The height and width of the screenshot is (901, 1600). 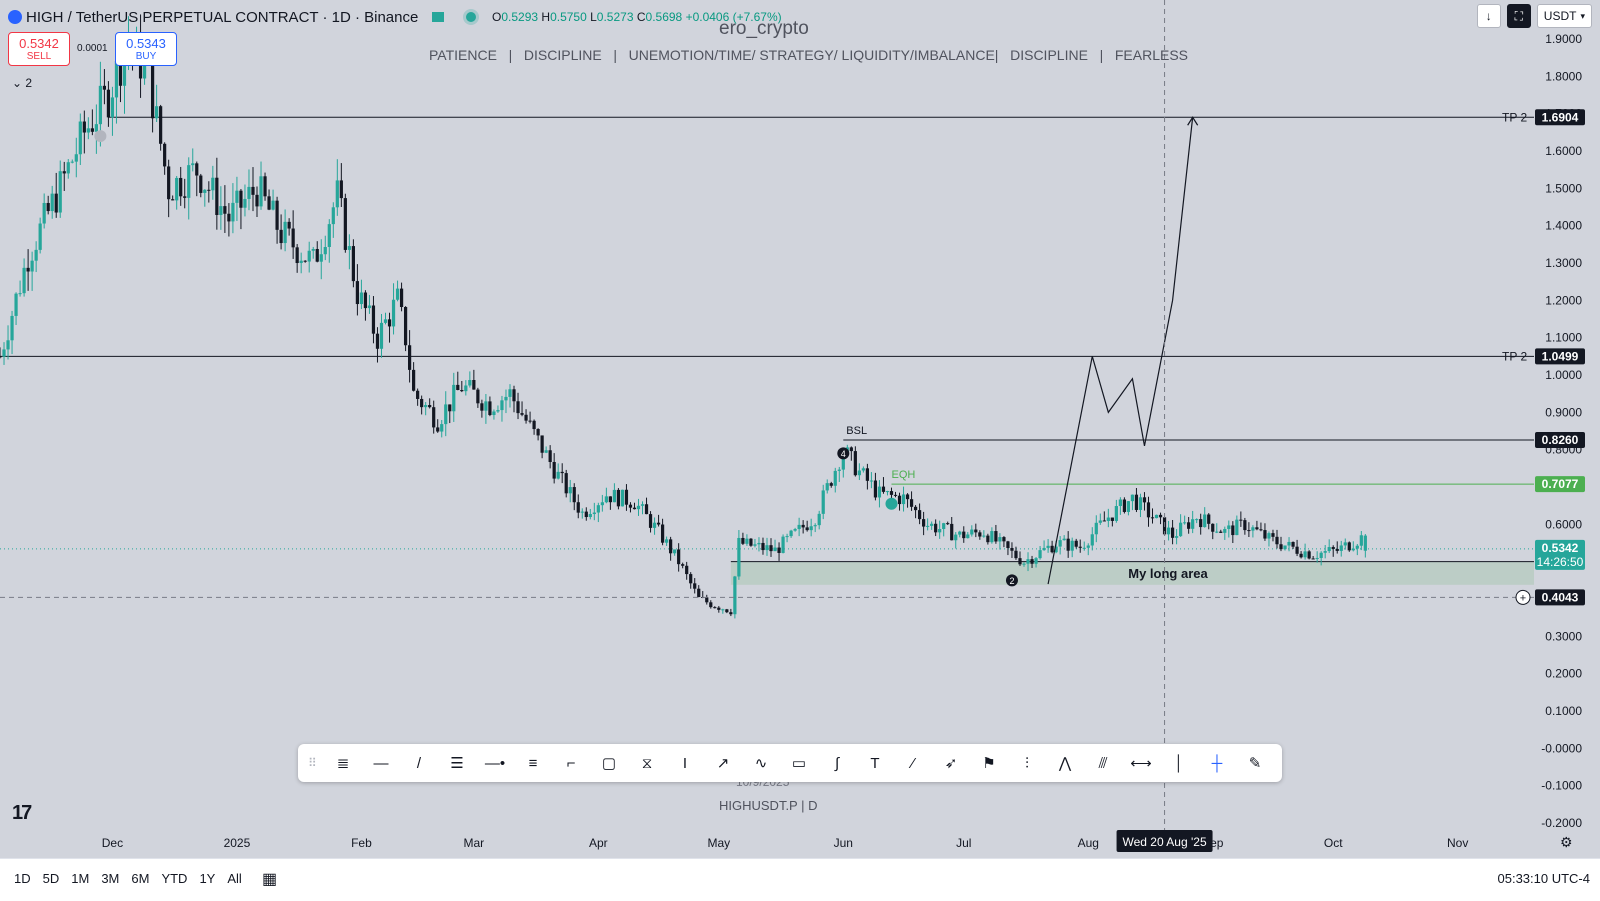 I want to click on timeframe-3m: 3M, so click(x=110, y=878).